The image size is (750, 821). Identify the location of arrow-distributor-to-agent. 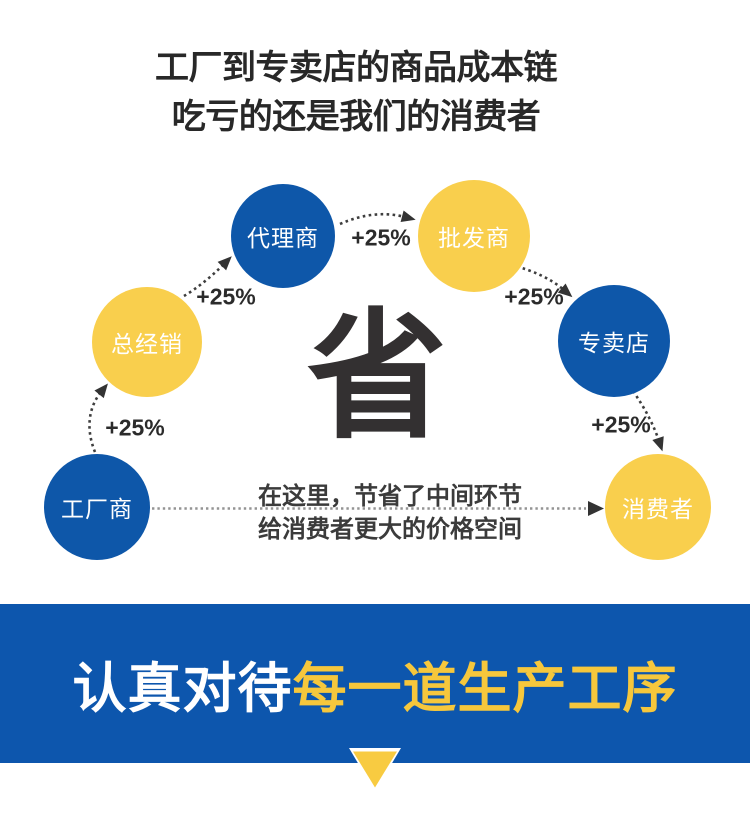
(207, 277).